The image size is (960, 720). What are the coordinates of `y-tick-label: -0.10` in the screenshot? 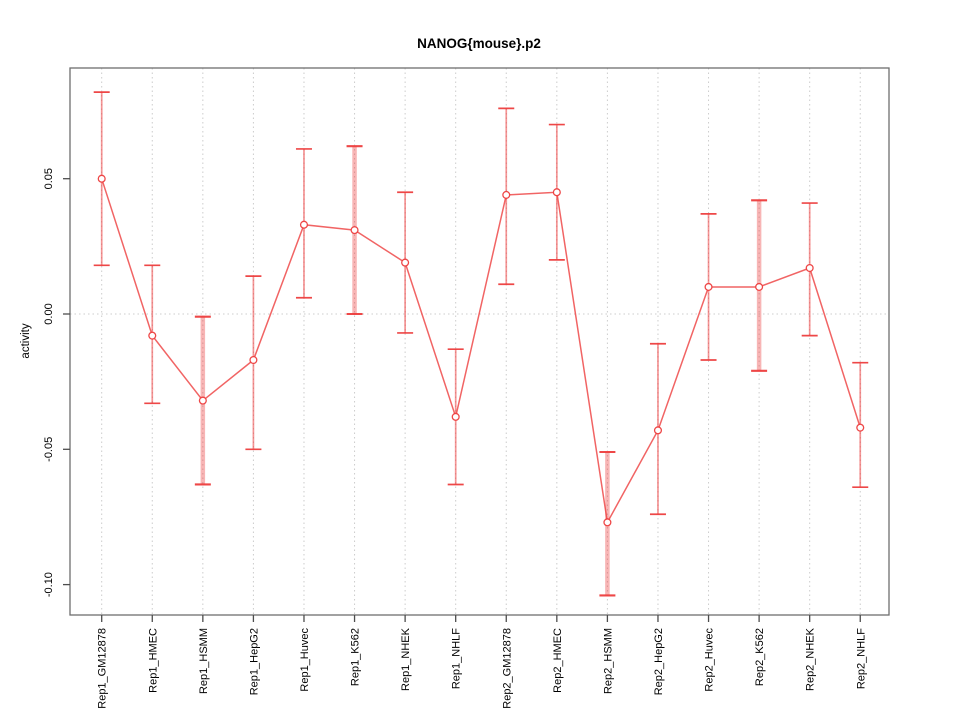 It's located at (49, 584).